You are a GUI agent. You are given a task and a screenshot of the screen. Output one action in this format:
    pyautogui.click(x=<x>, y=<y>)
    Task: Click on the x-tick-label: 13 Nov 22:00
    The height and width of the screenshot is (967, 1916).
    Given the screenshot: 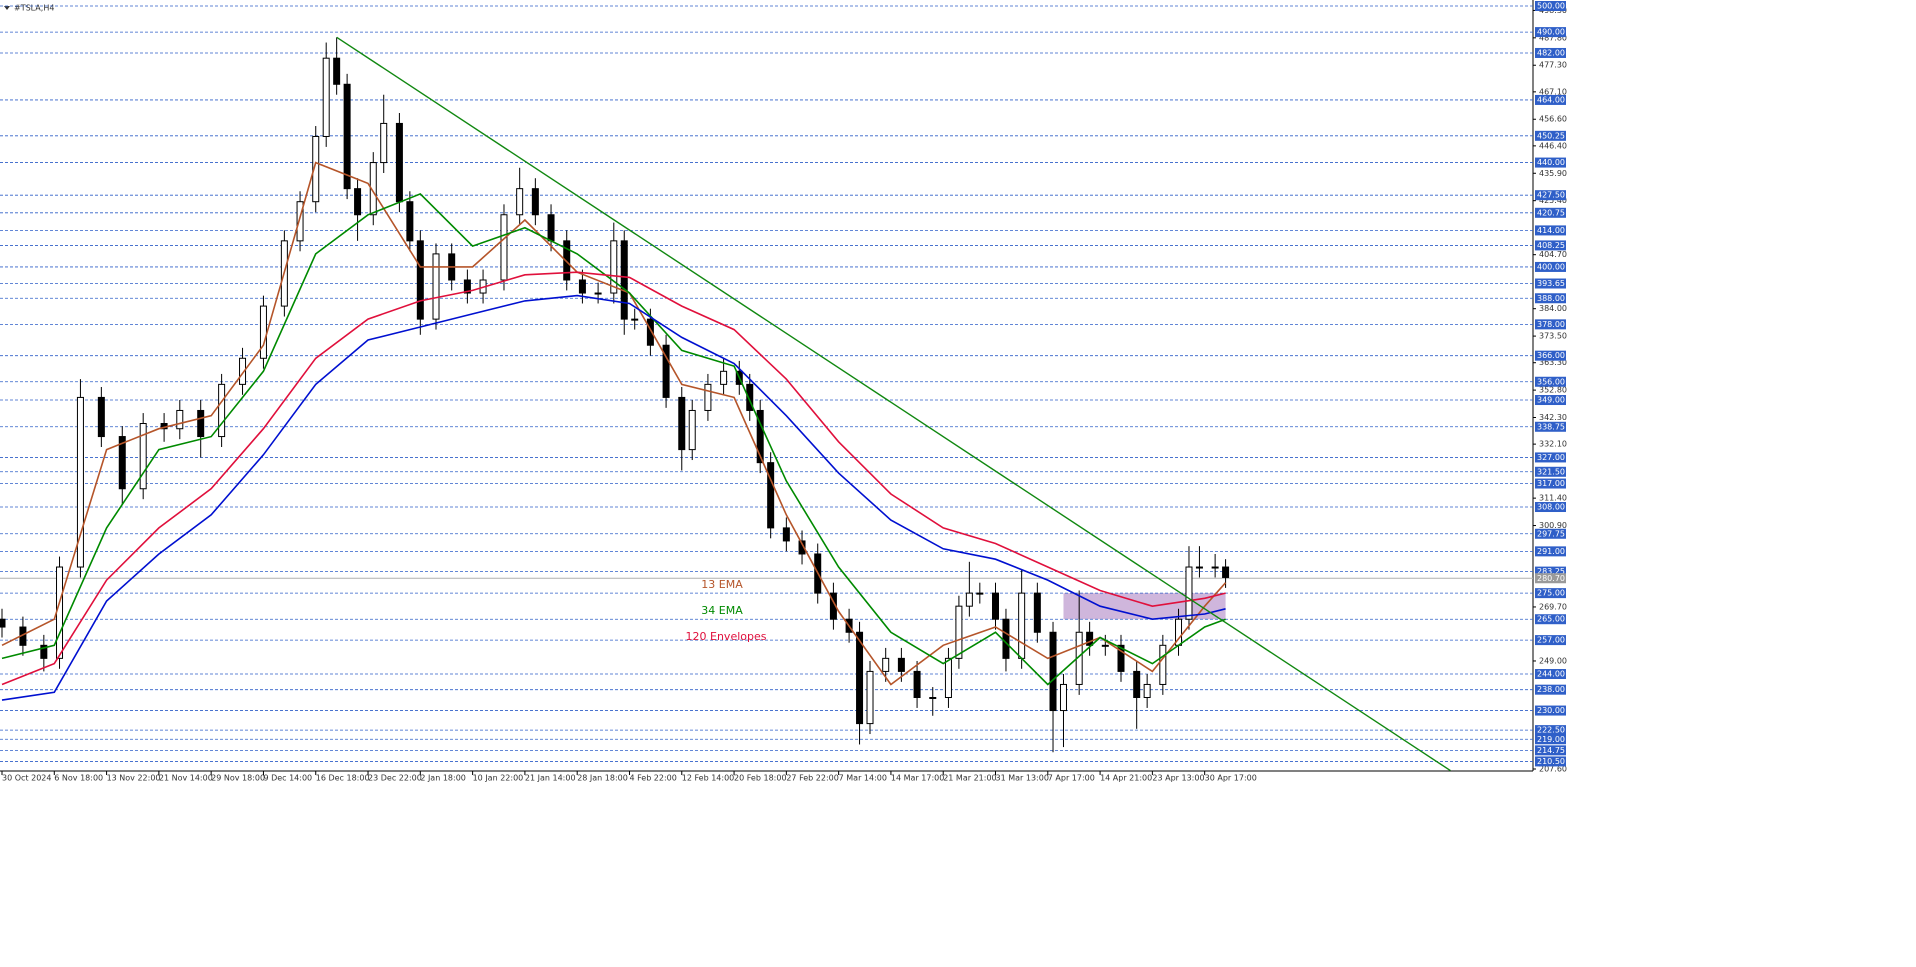 What is the action you would take?
    pyautogui.click(x=134, y=778)
    